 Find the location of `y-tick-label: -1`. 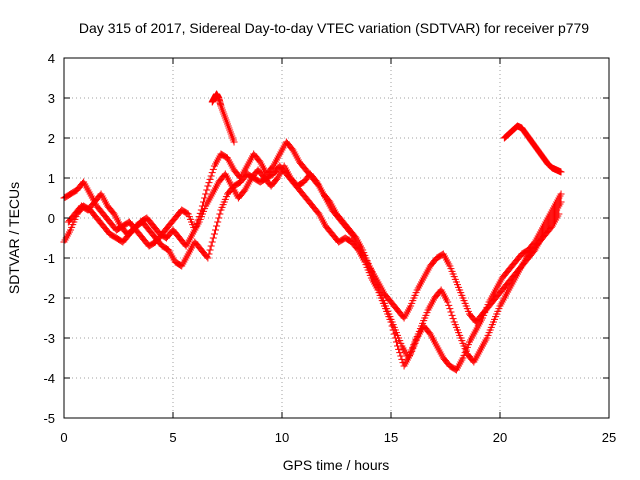

y-tick-label: -1 is located at coordinates (49, 258).